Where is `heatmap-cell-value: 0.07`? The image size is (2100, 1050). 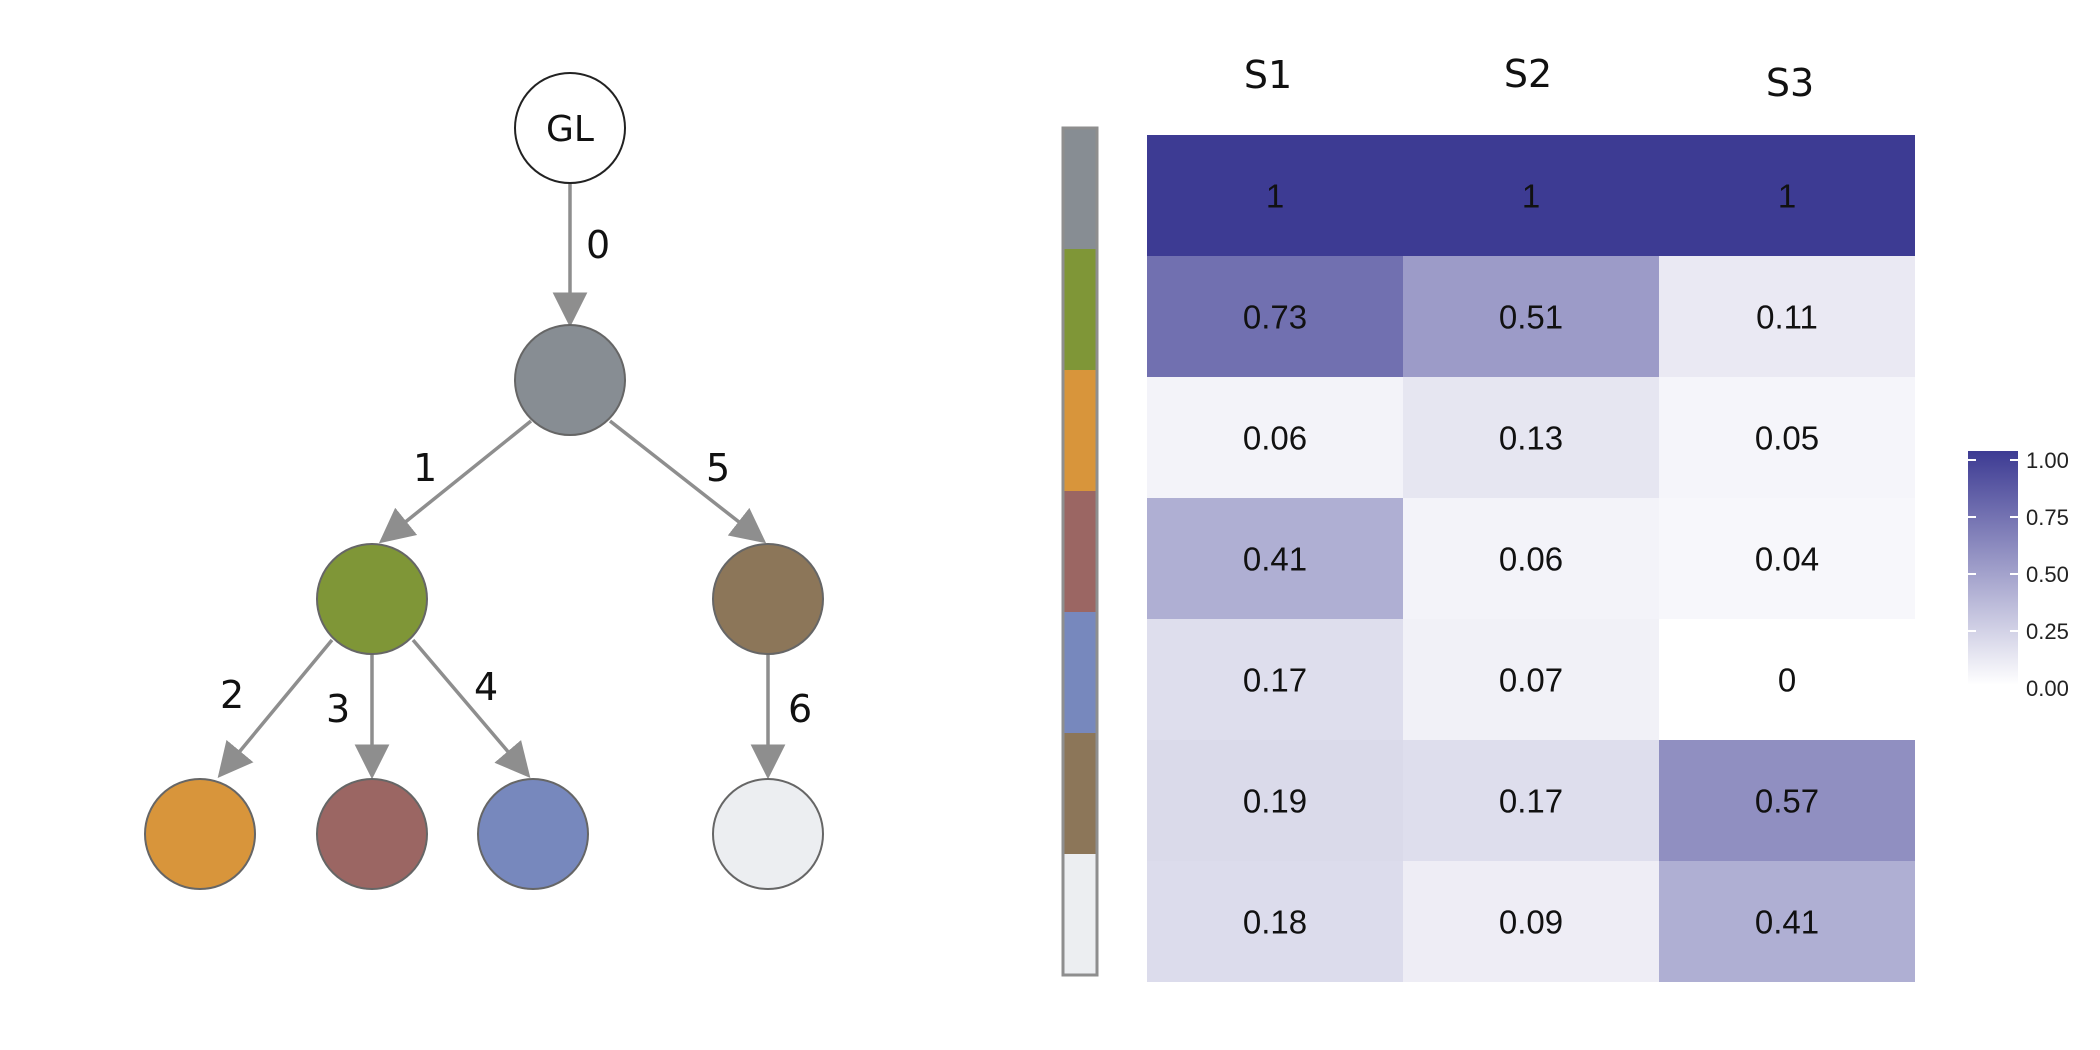
heatmap-cell-value: 0.07 is located at coordinates (1531, 680).